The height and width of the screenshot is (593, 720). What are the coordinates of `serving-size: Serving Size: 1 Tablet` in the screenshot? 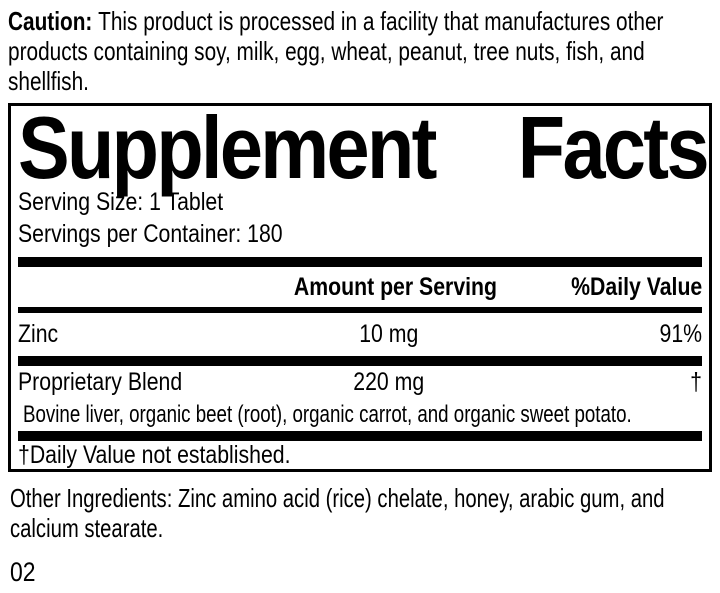 It's located at (121, 202).